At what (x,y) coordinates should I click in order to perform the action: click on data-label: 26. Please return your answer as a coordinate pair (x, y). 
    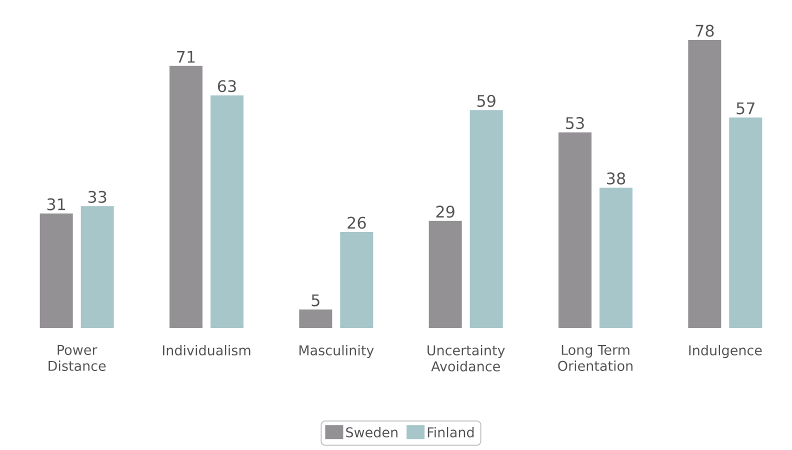
    Looking at the image, I should click on (357, 222).